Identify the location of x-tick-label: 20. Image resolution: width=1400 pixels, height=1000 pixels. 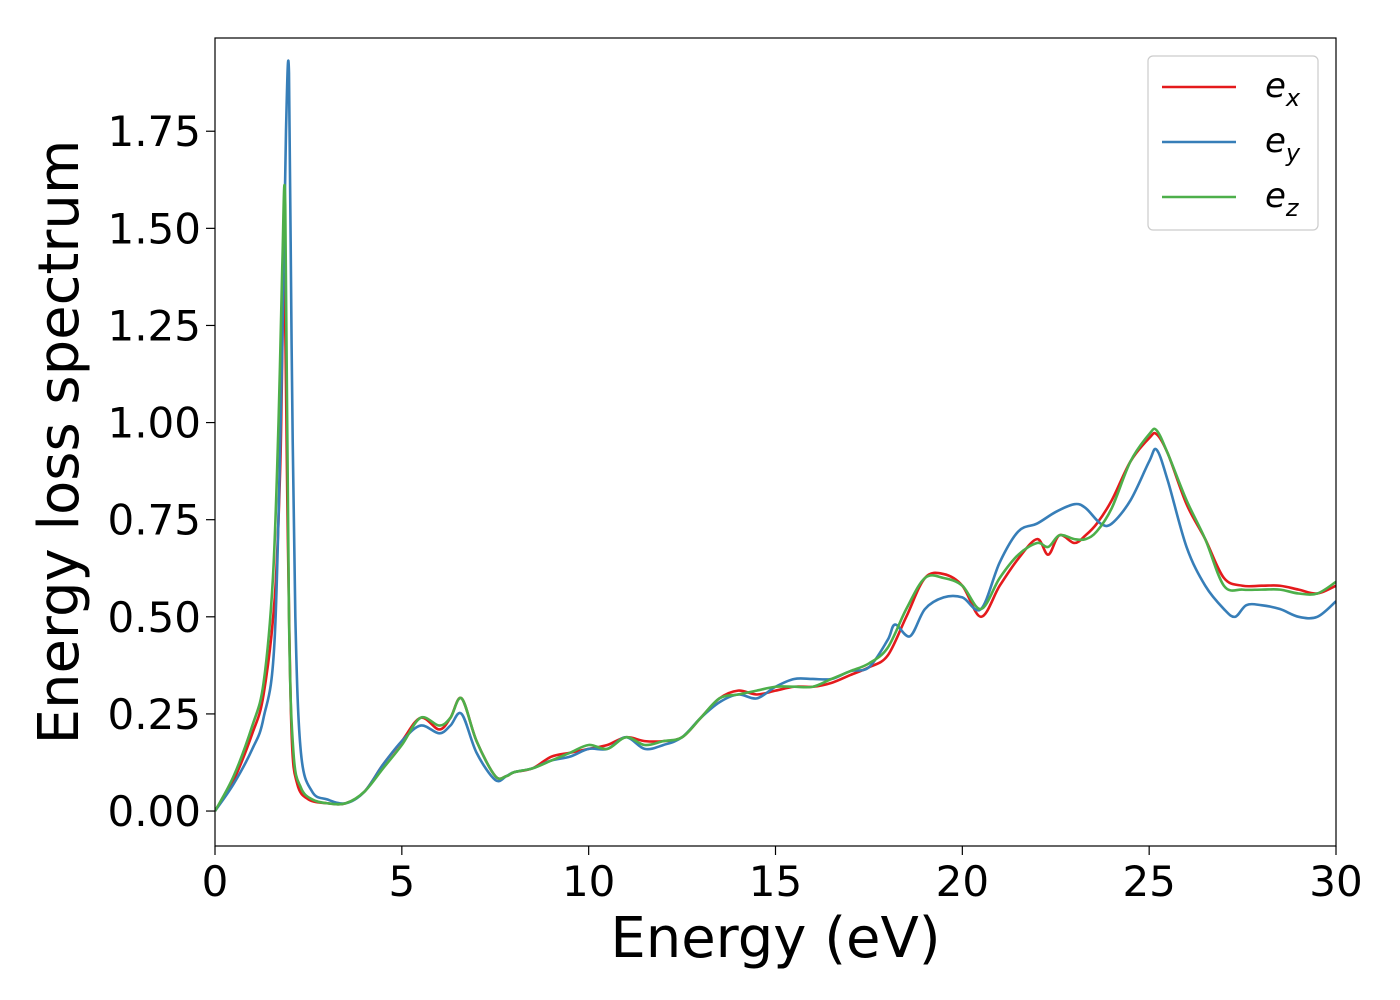
(962, 881).